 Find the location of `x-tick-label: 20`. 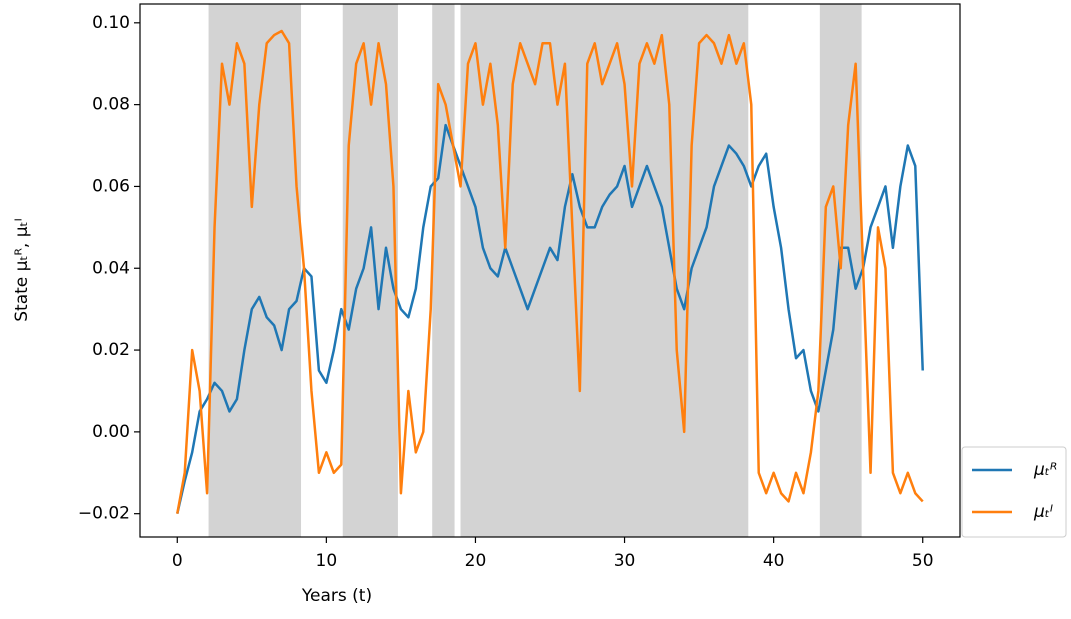

x-tick-label: 20 is located at coordinates (476, 561).